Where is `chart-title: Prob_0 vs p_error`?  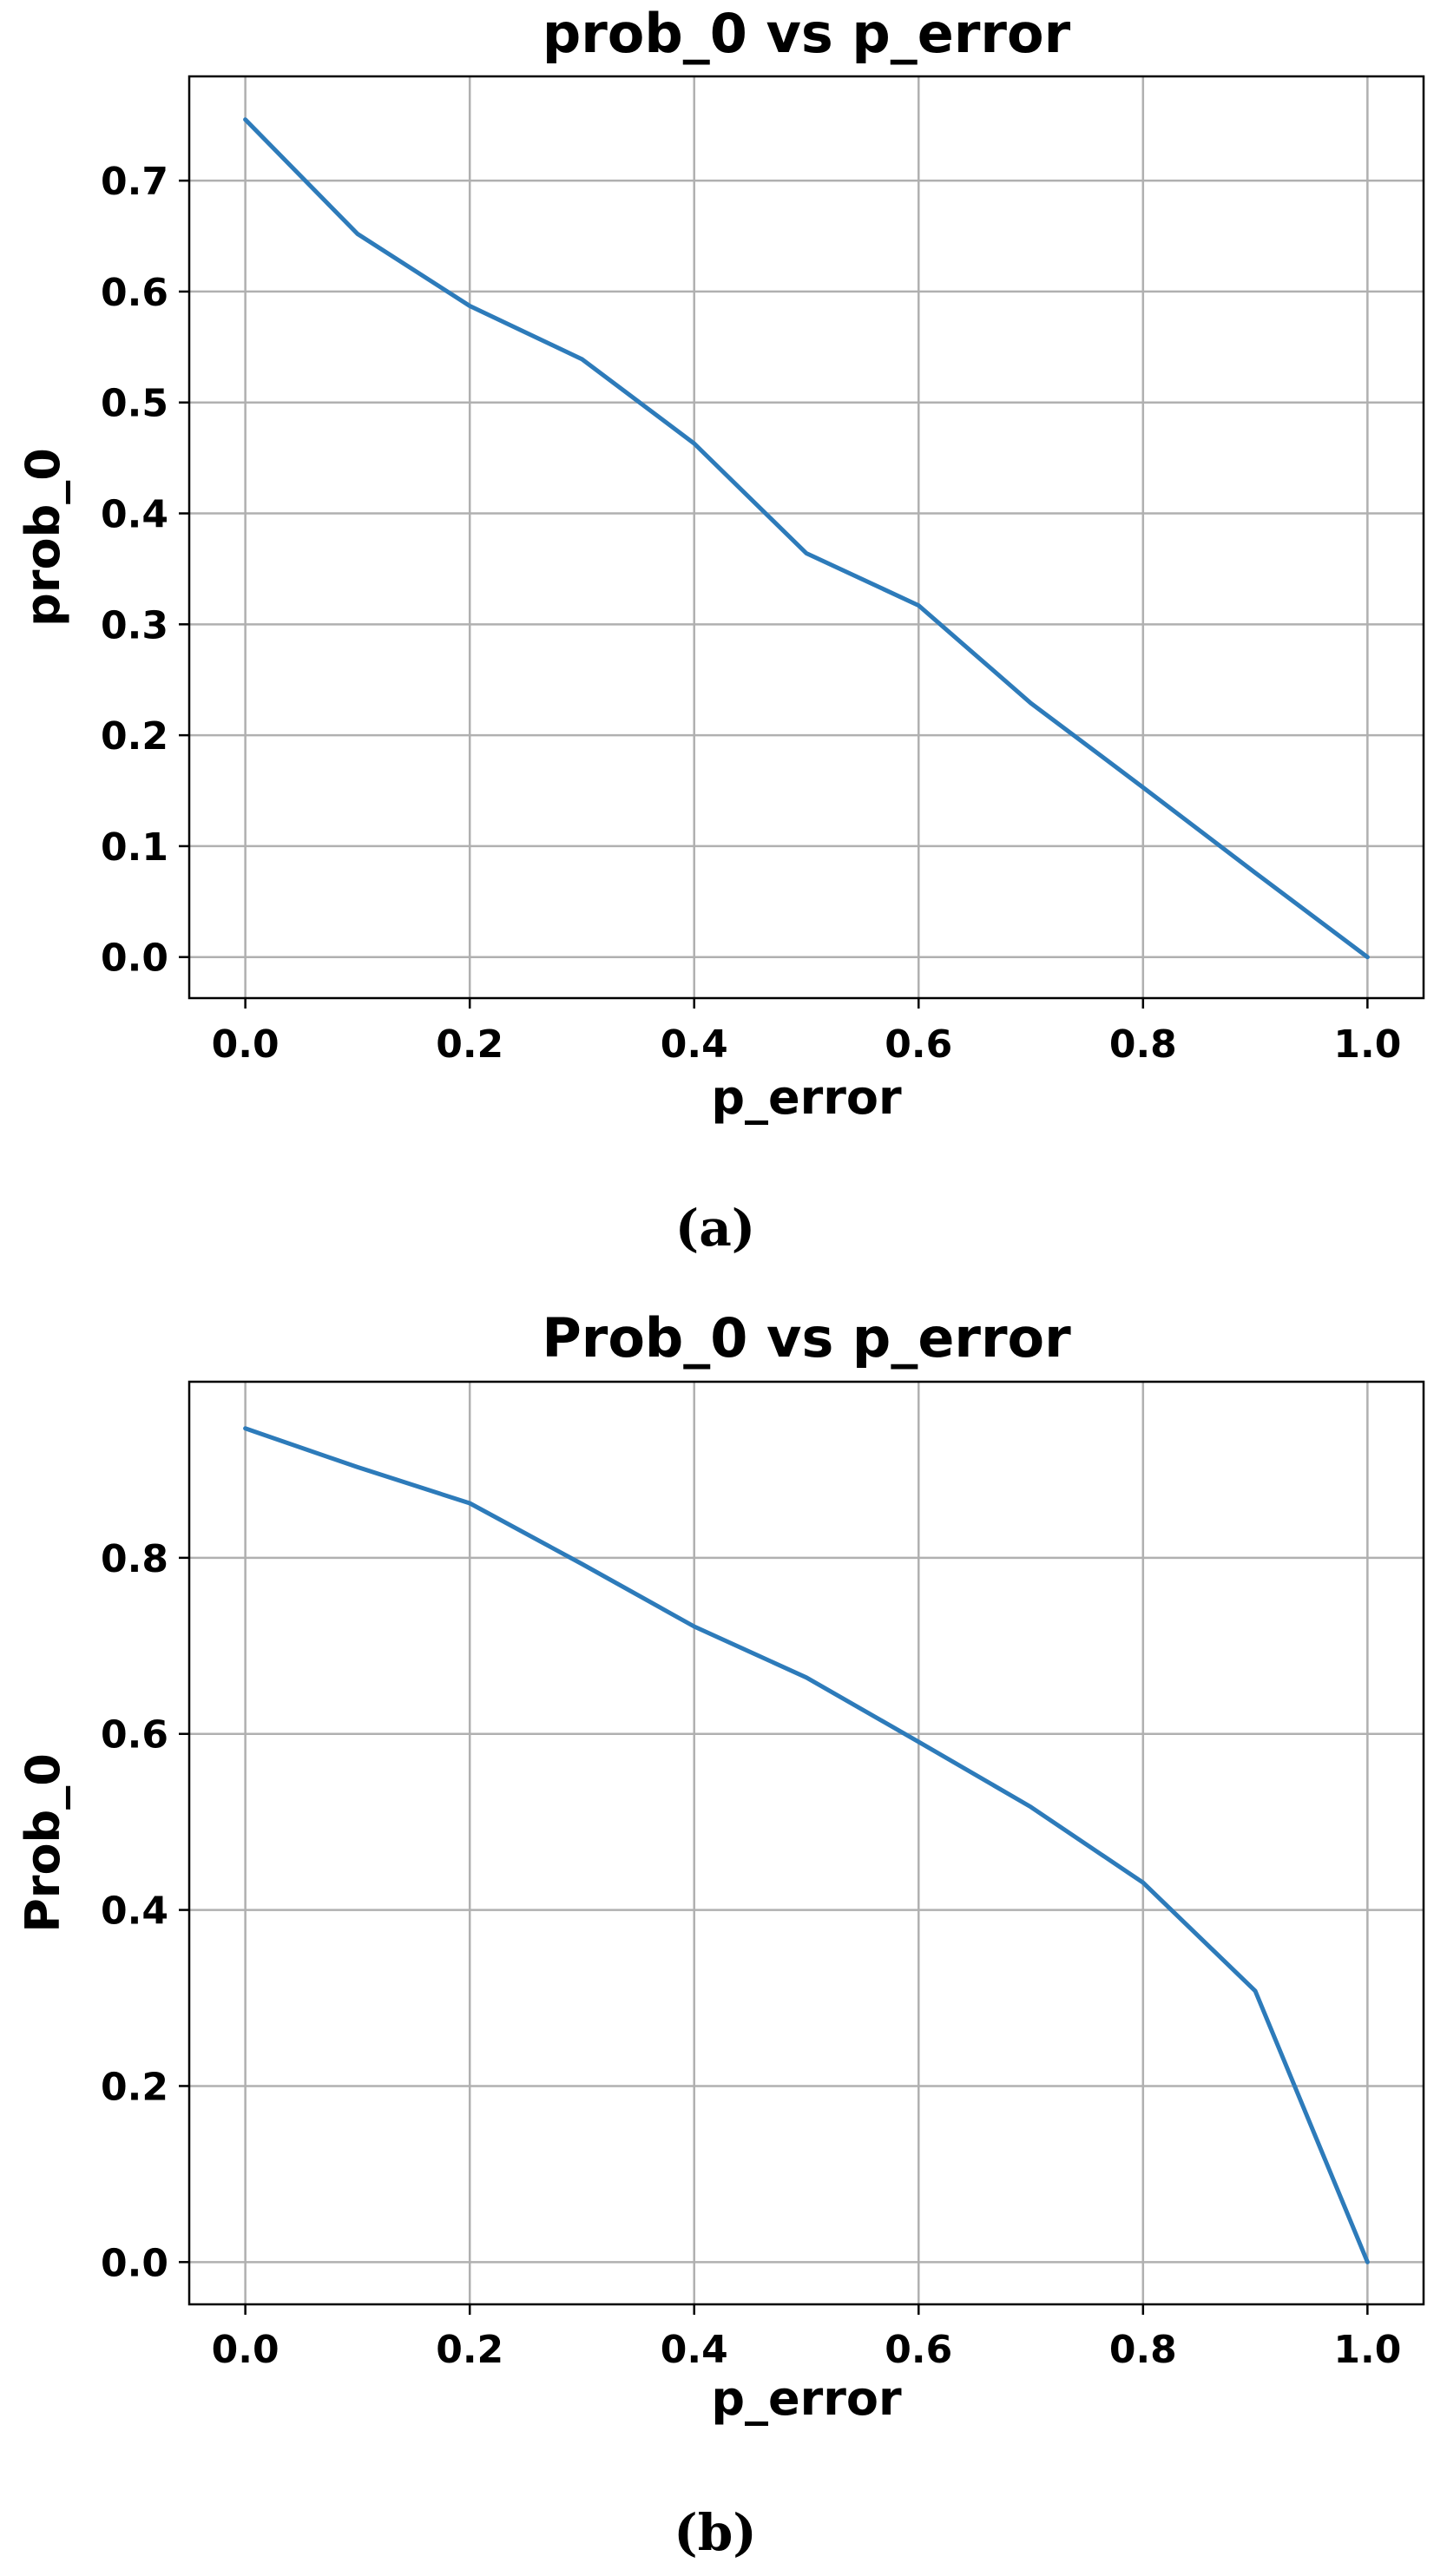
chart-title: Prob_0 vs p_error is located at coordinates (806, 1338).